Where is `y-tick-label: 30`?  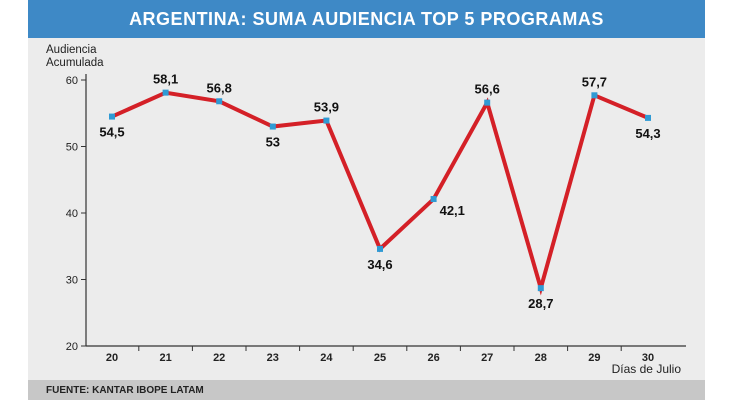
y-tick-label: 30 is located at coordinates (72, 281).